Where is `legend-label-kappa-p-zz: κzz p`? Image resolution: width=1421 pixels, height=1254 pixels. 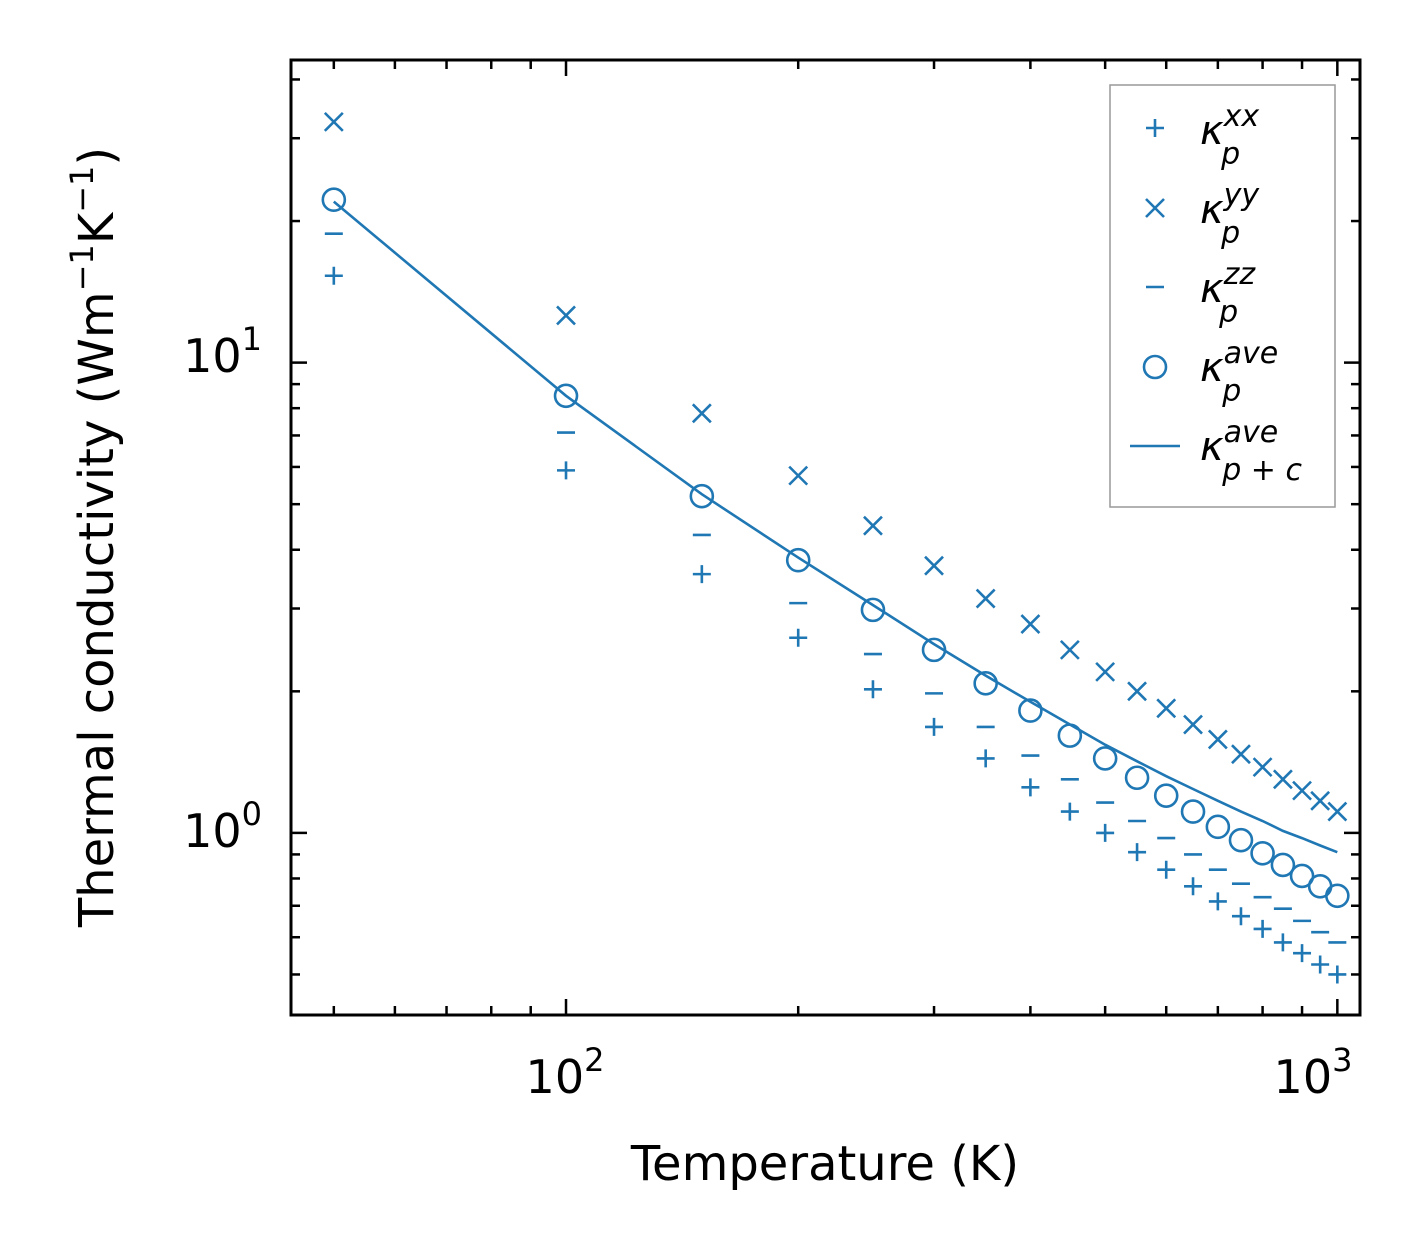
legend-label-kappa-p-zz: κzz p is located at coordinates (1228, 293).